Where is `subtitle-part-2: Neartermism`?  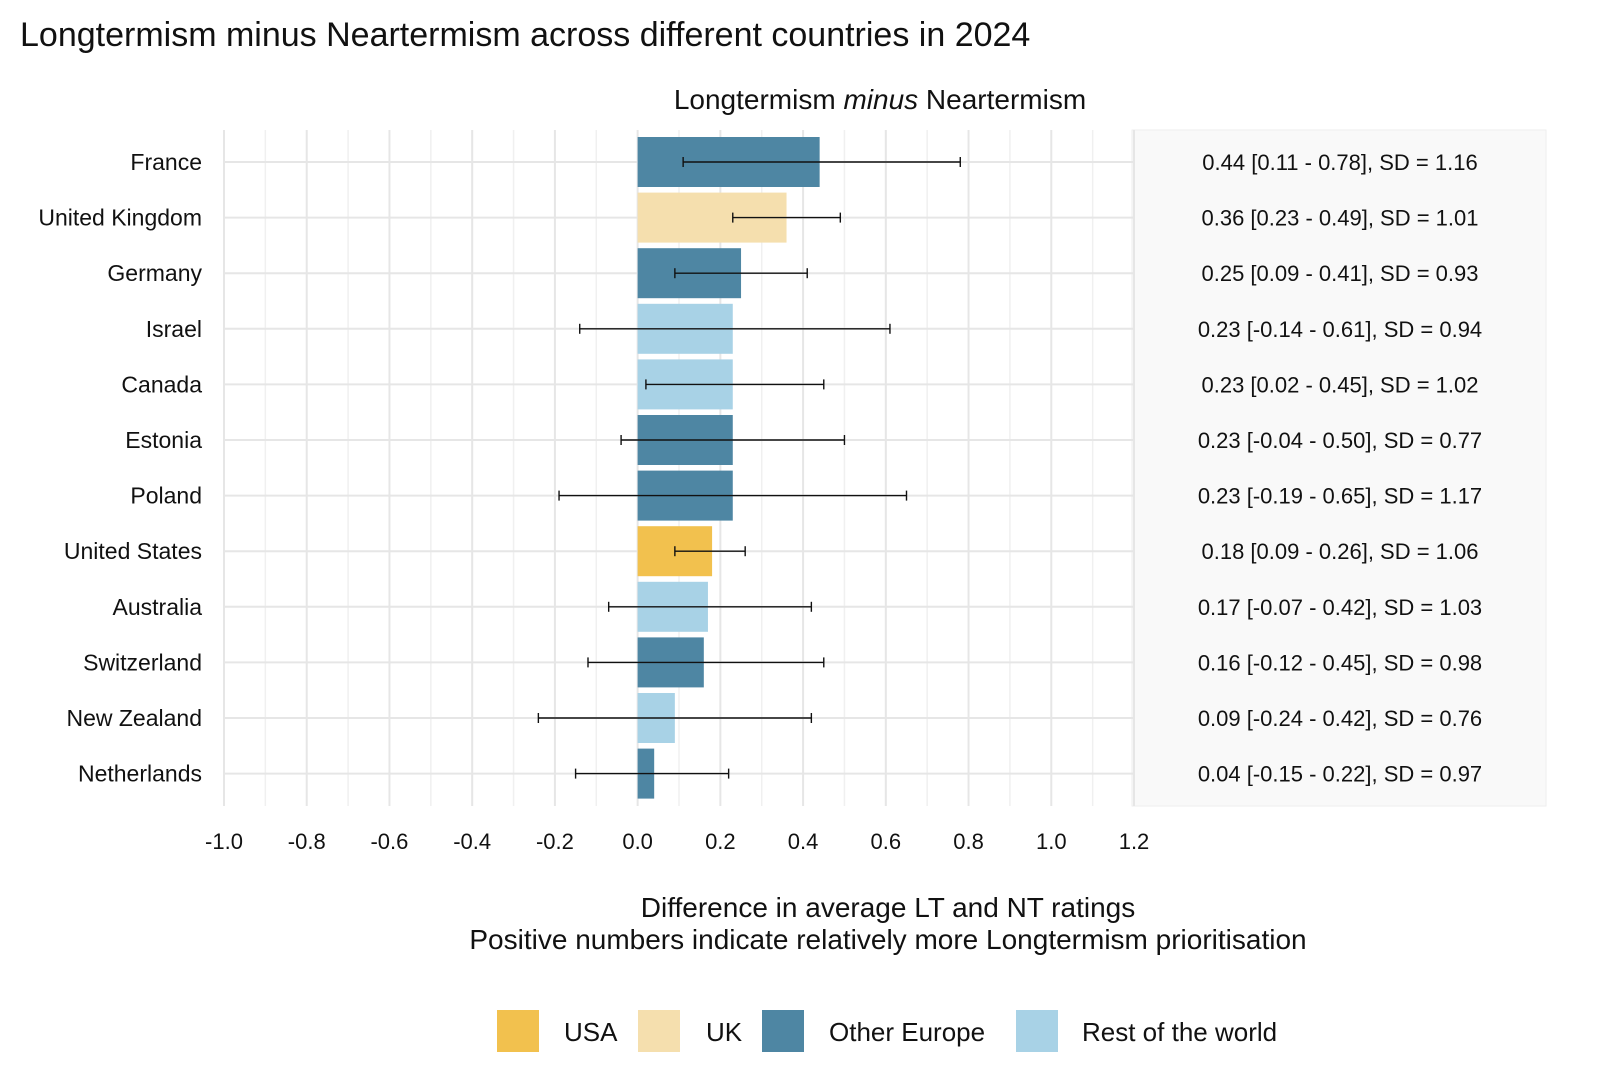 subtitle-part-2: Neartermism is located at coordinates (1002, 99).